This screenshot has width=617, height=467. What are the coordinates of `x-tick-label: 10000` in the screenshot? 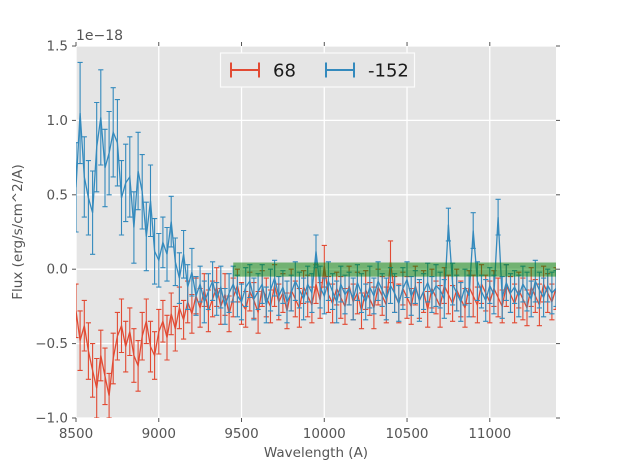 It's located at (324, 434).